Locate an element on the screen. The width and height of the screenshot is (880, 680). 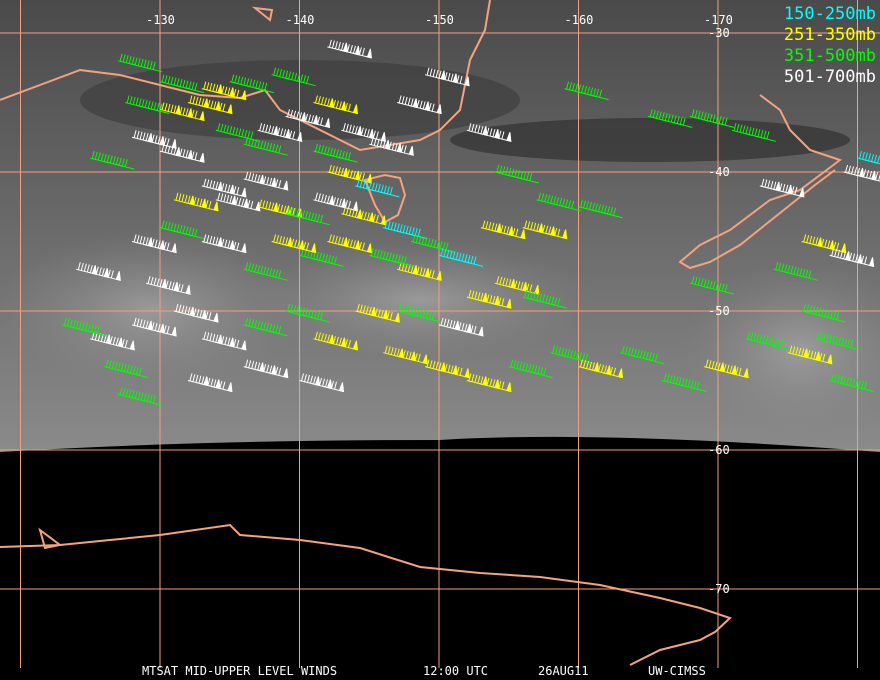
latitude-label: -70 is located at coordinates (719, 589).